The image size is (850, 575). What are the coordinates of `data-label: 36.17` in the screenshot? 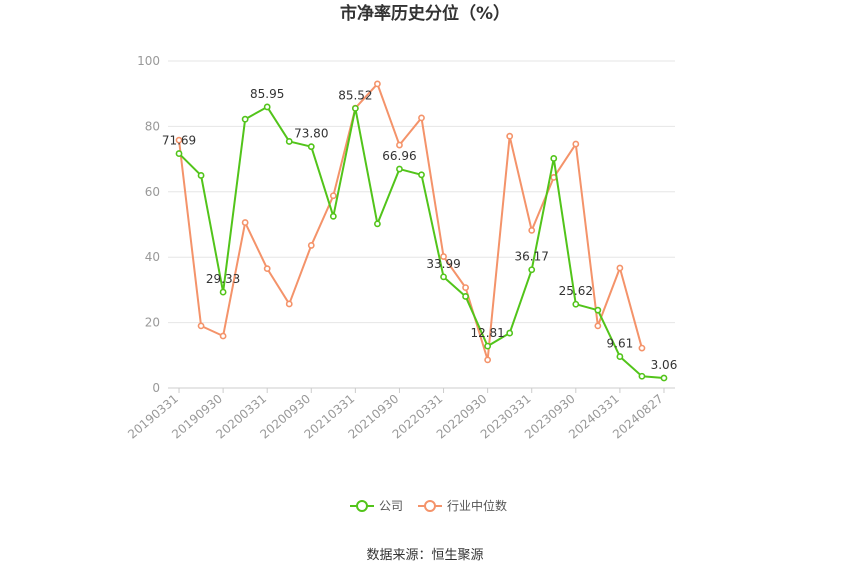 It's located at (532, 257).